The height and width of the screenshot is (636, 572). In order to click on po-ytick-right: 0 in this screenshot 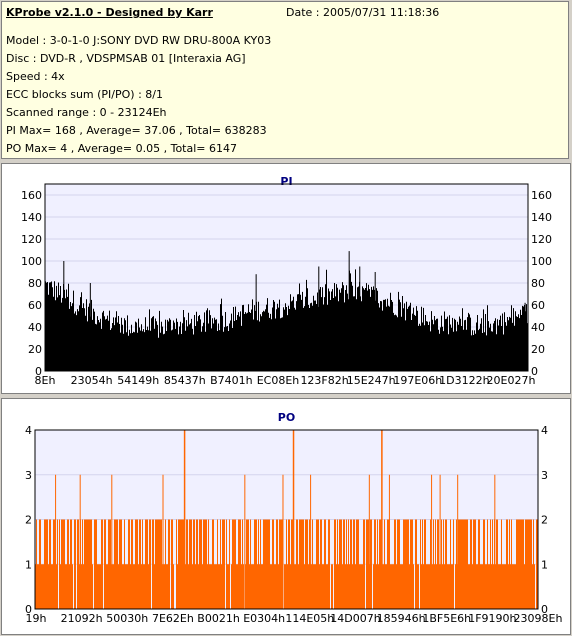, I will do `click(544, 609)`.